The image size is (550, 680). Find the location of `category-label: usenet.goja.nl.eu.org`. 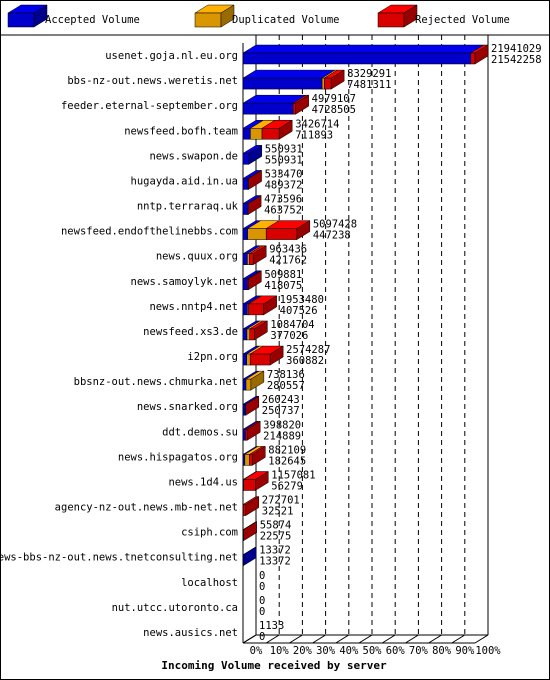

category-label: usenet.goja.nl.eu.org is located at coordinates (171, 56).